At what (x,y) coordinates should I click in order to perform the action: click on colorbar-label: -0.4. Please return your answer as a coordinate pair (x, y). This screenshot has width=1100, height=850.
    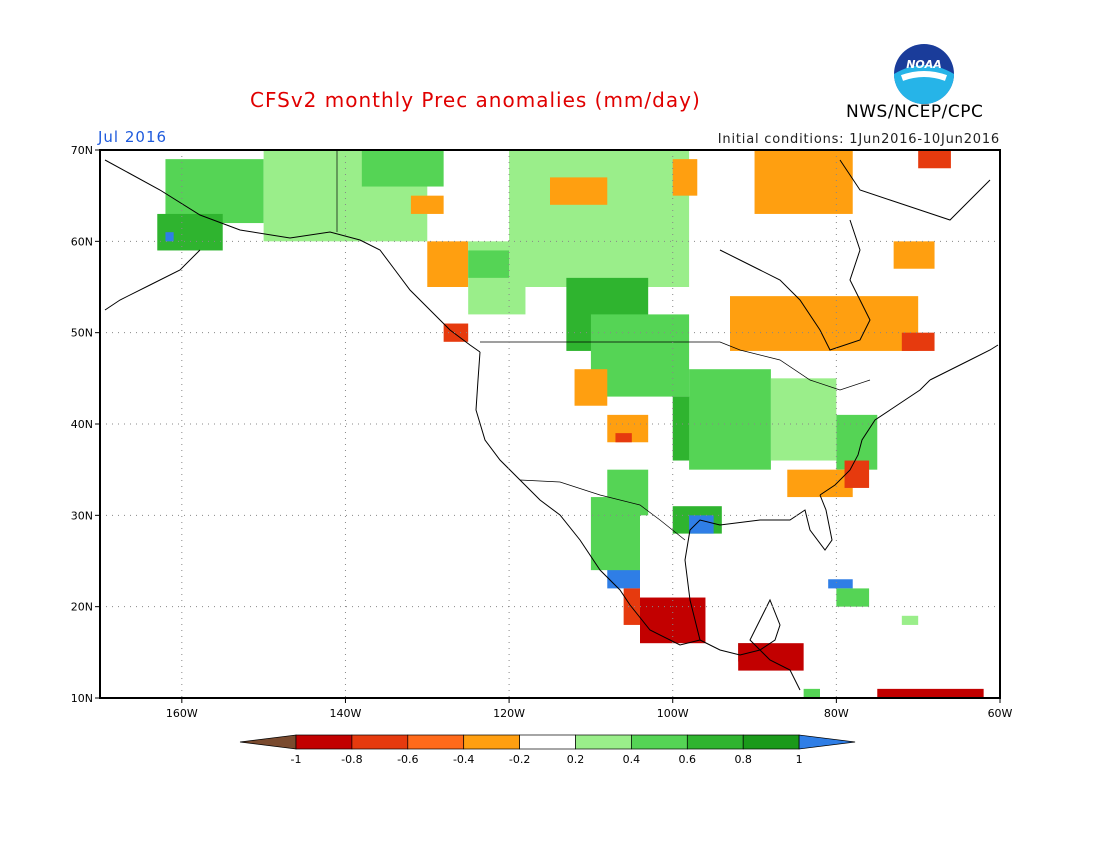
    Looking at the image, I should click on (463, 759).